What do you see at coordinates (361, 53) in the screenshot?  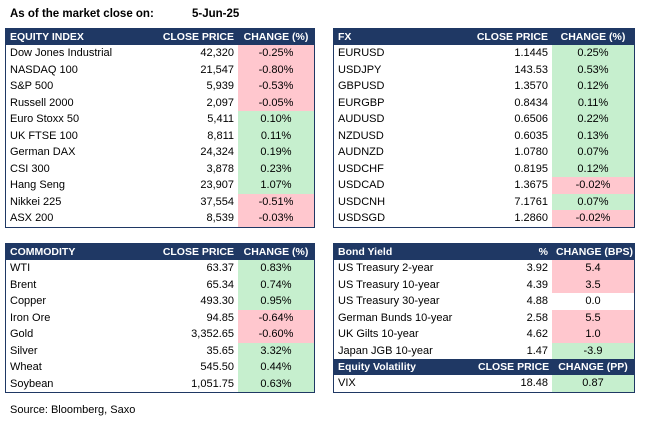 I see `row-name: EURUSD` at bounding box center [361, 53].